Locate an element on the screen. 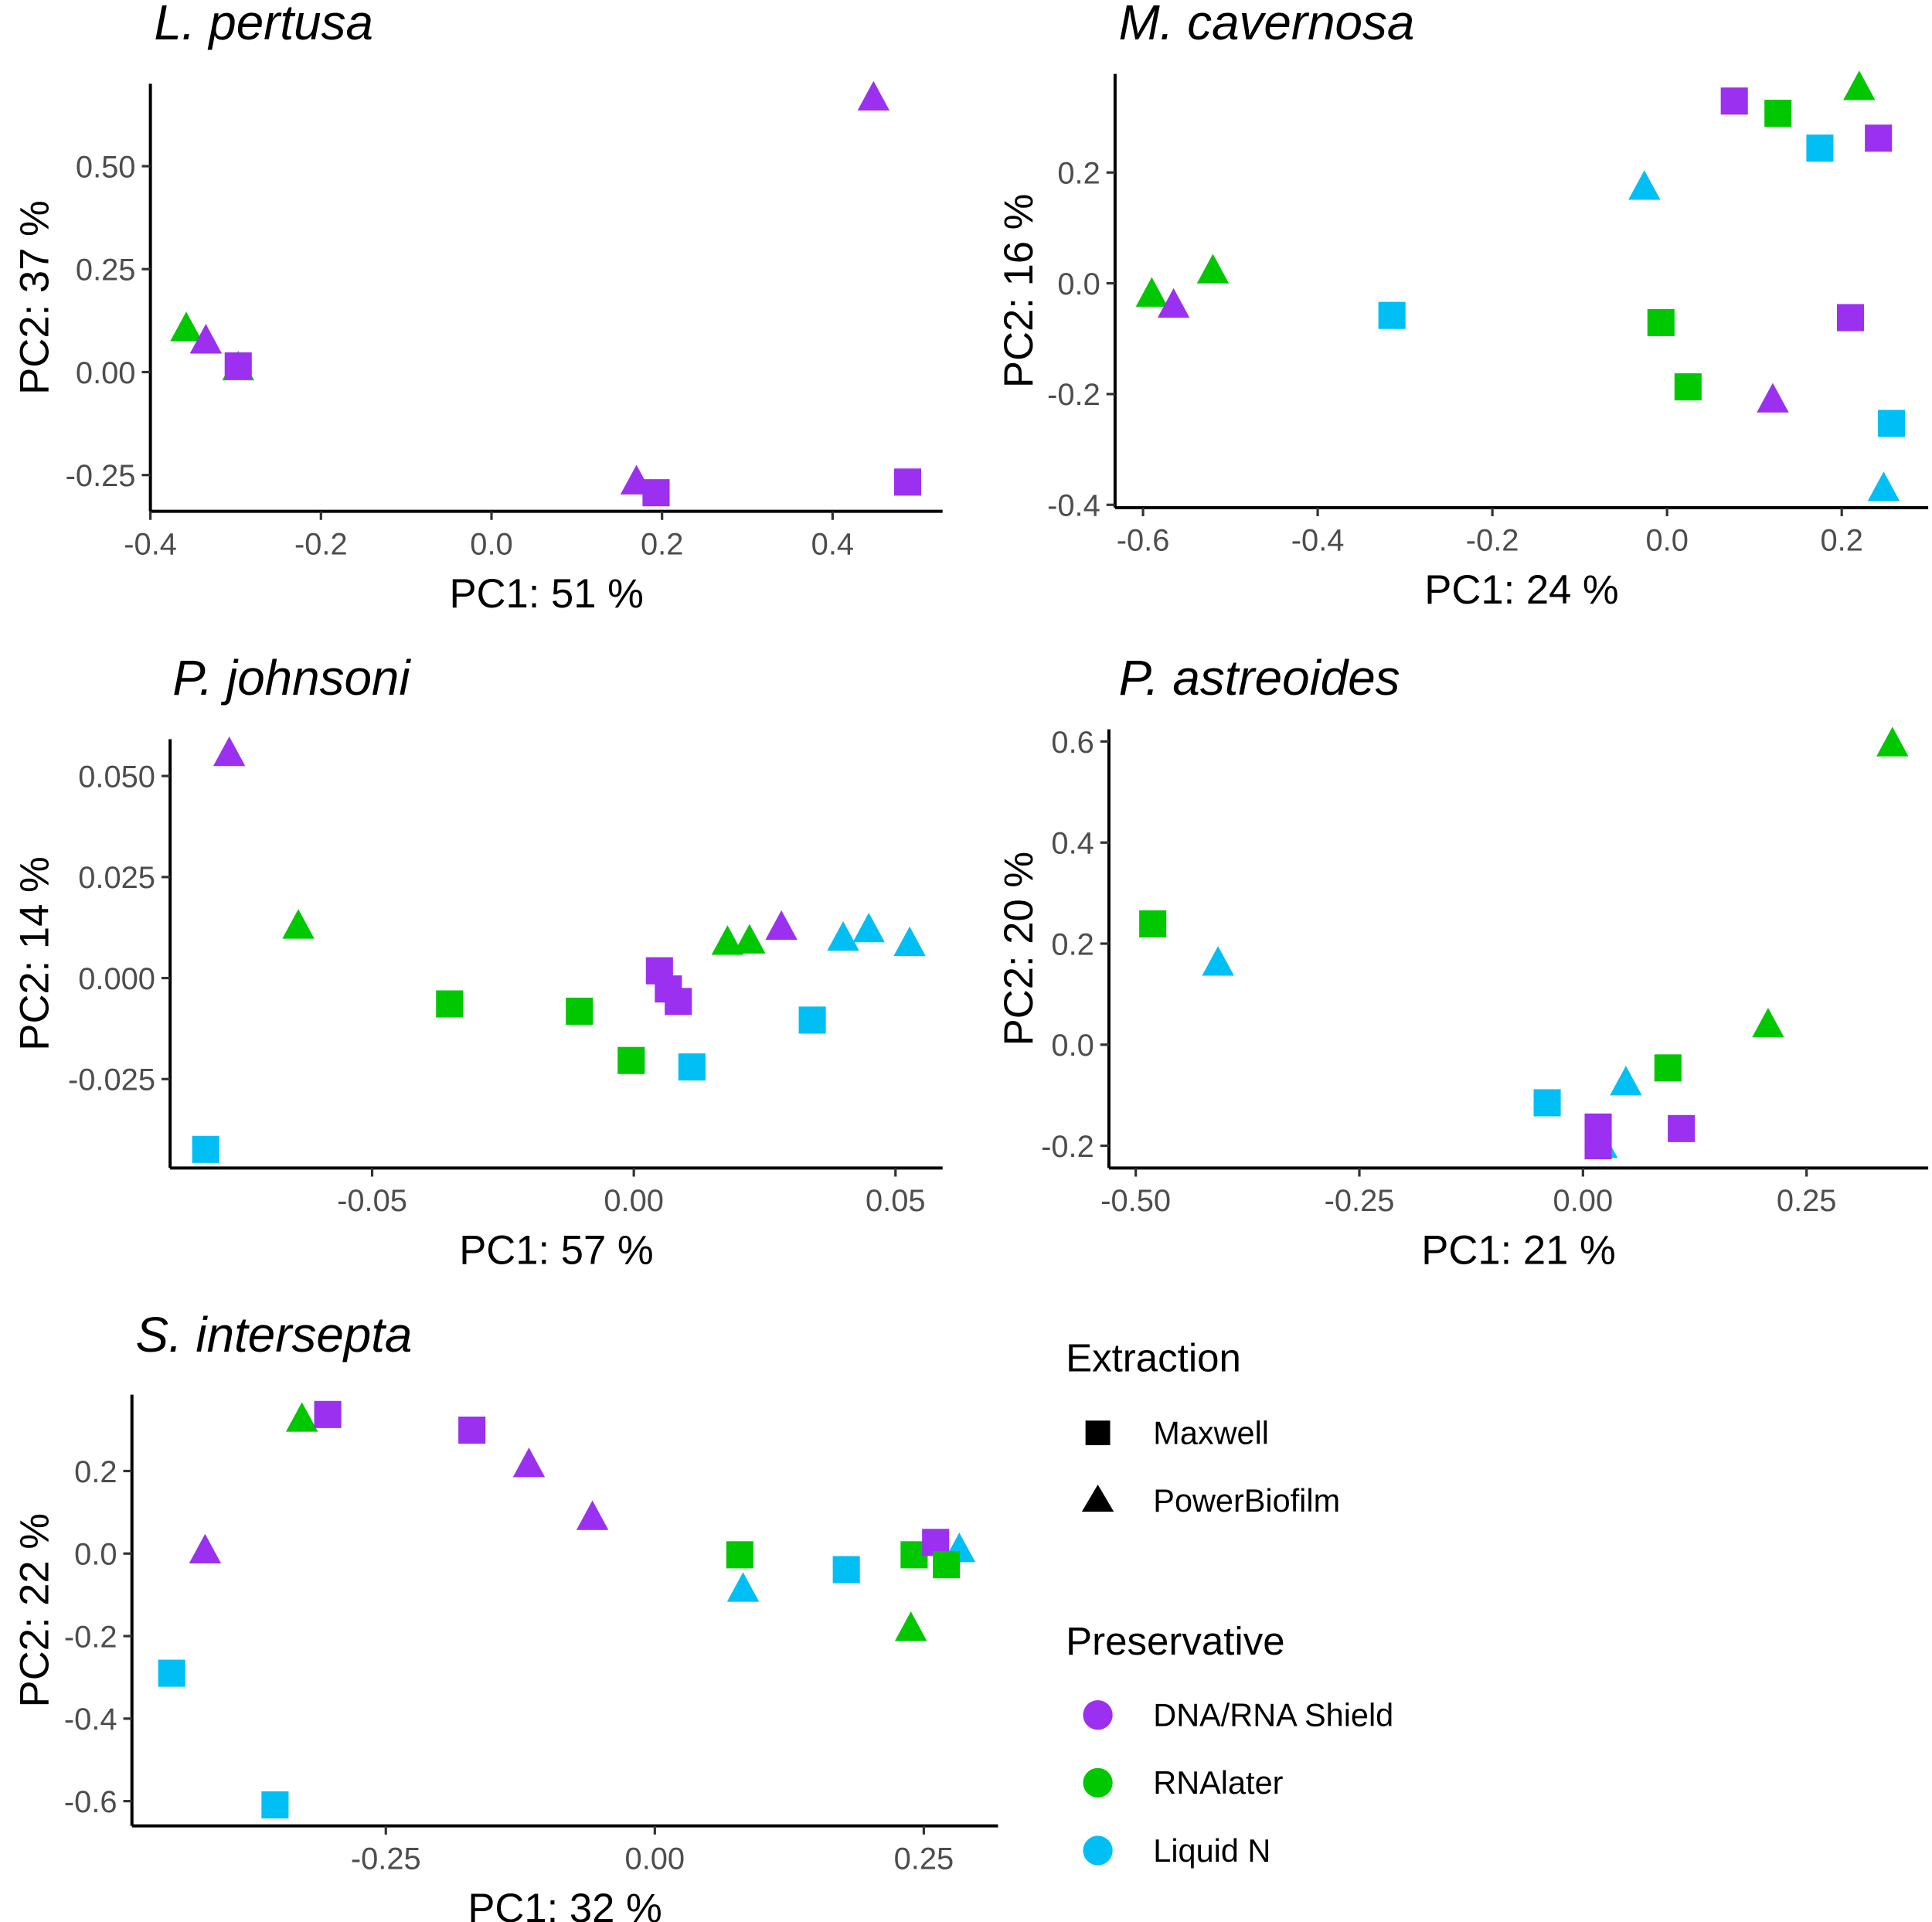 This screenshot has width=1932, height=1922. x-tick-label: -0.4 is located at coordinates (151, 544).